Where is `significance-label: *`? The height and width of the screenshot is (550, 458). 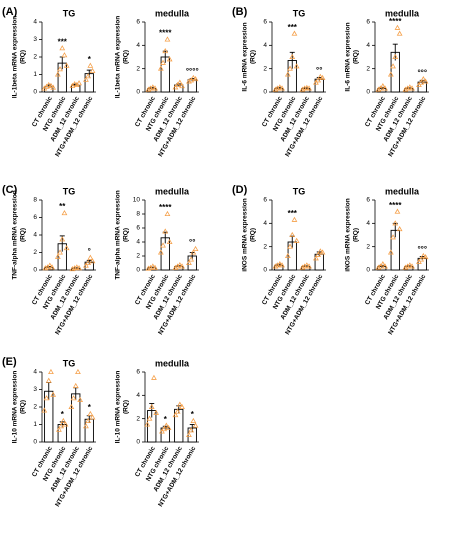
significance-label: * is located at coordinates (166, 419).